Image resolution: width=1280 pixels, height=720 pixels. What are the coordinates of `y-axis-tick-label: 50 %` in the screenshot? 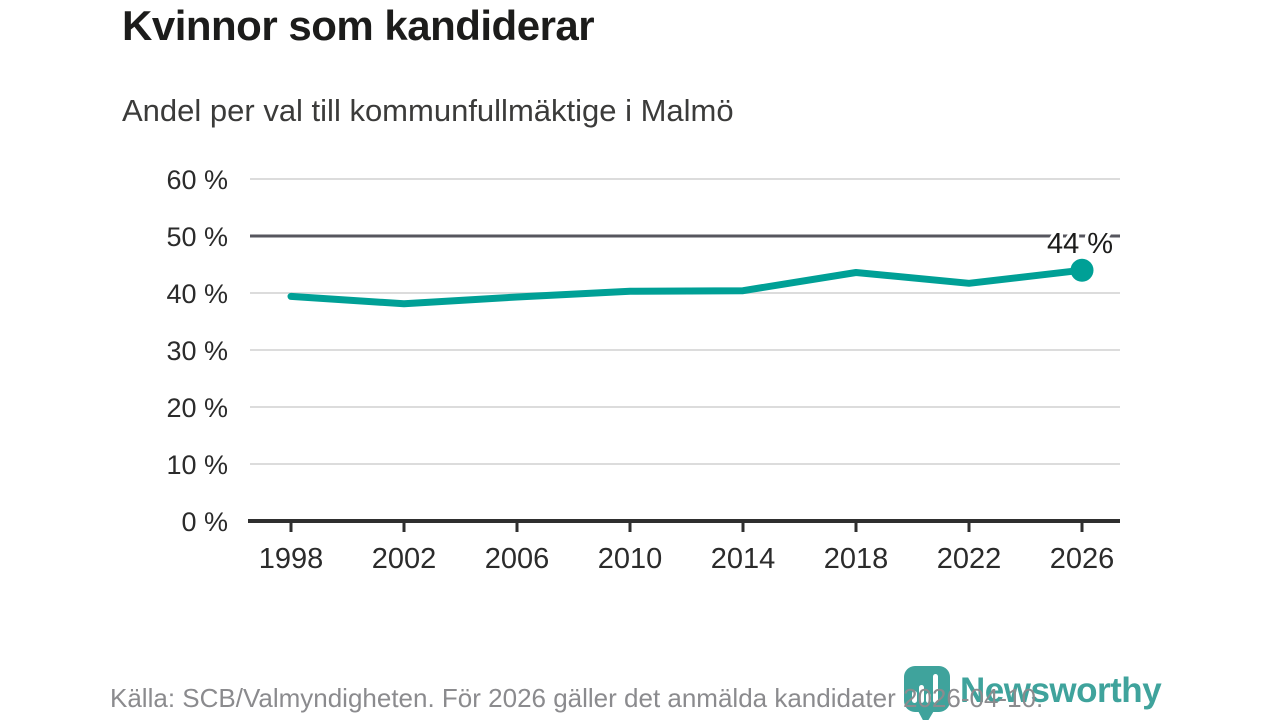 It's located at (197, 237).